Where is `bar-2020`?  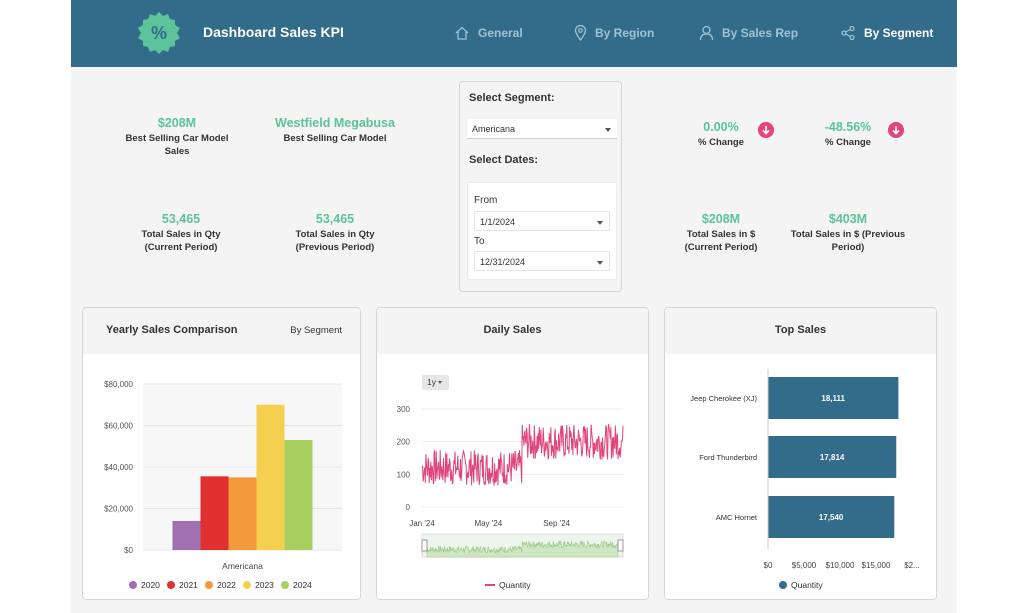 bar-2020 is located at coordinates (186, 535).